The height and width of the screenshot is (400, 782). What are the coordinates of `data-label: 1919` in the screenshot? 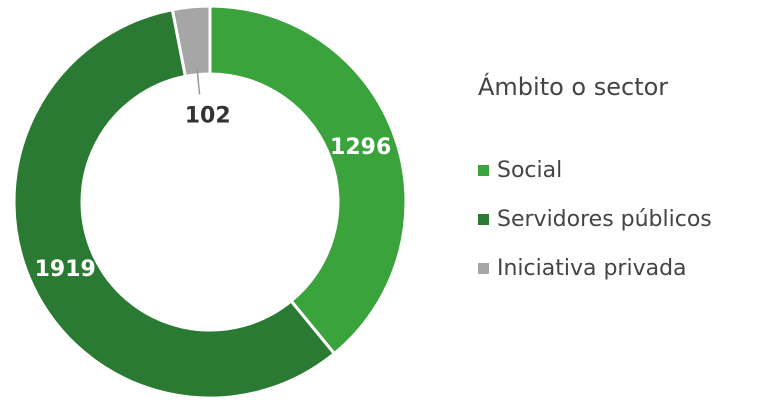 It's located at (65, 269).